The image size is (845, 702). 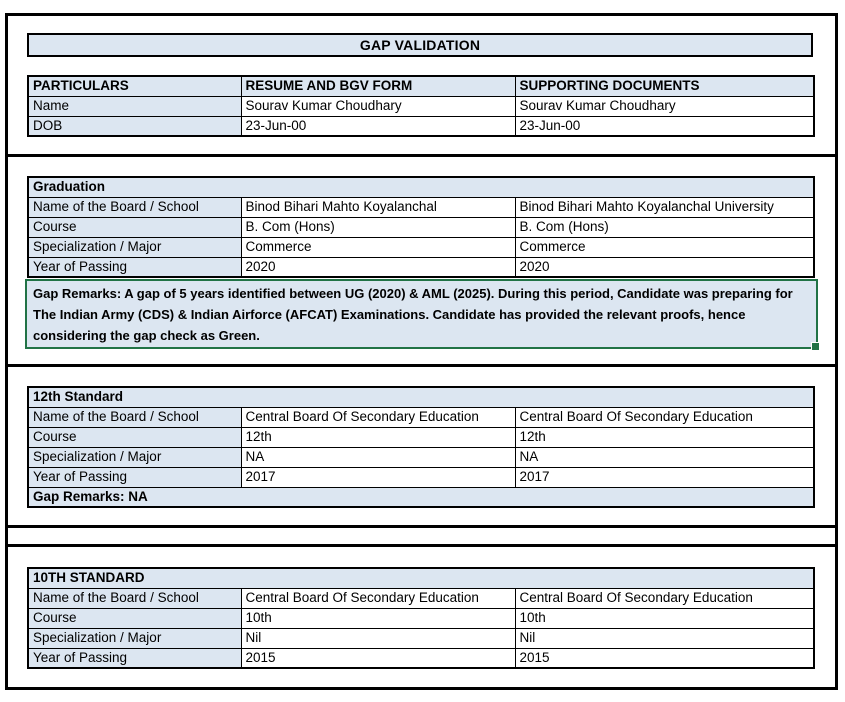 I want to click on cell-year-supporting: 2017, so click(x=664, y=477).